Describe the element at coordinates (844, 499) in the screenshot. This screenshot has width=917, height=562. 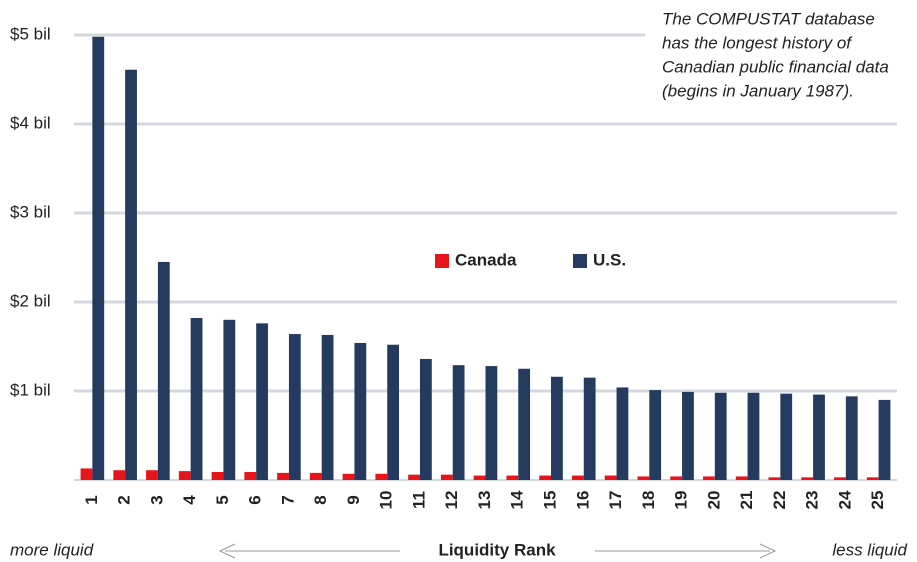
I see `x-tick-label: 24` at that location.